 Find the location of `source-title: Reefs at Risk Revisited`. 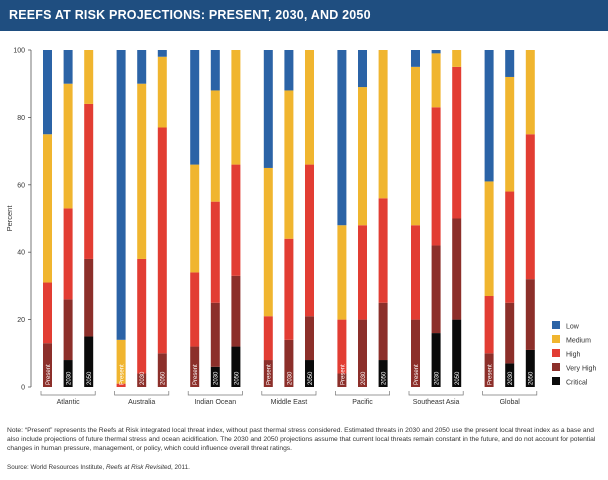

source-title: Reefs at Risk Revisited is located at coordinates (138, 467).